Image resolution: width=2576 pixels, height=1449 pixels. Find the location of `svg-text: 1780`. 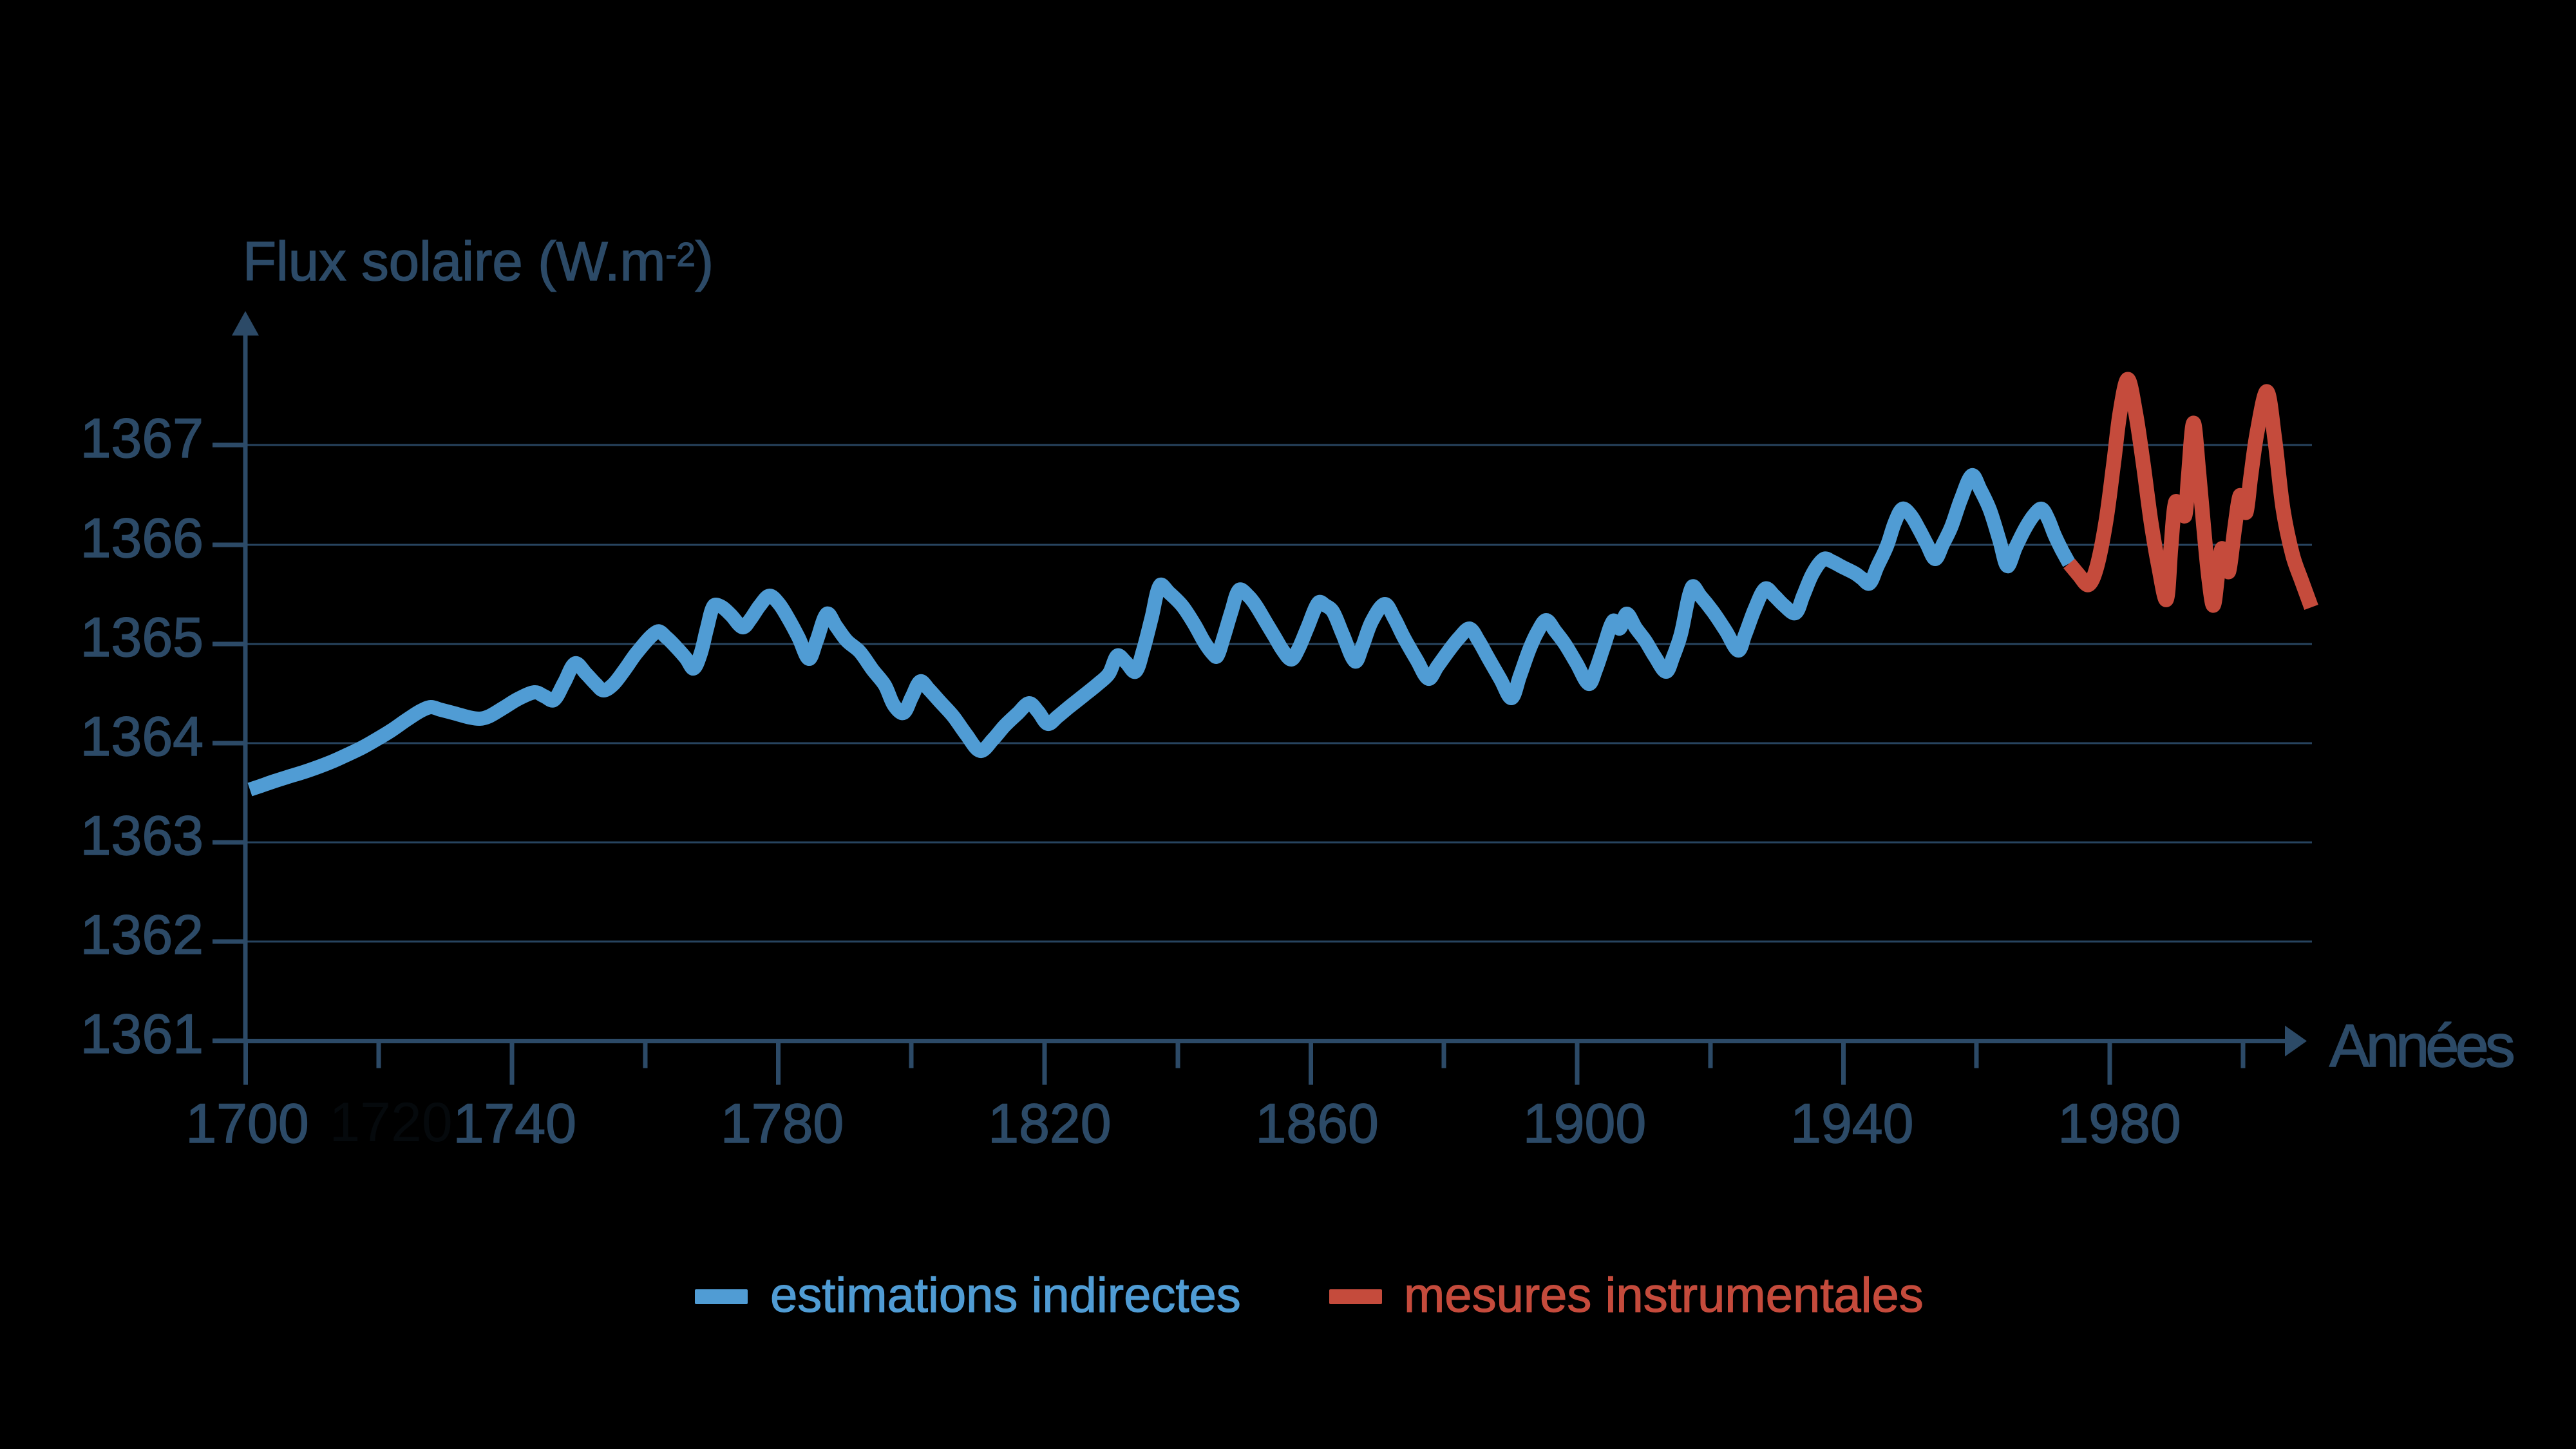

svg-text: 1780 is located at coordinates (782, 1124).